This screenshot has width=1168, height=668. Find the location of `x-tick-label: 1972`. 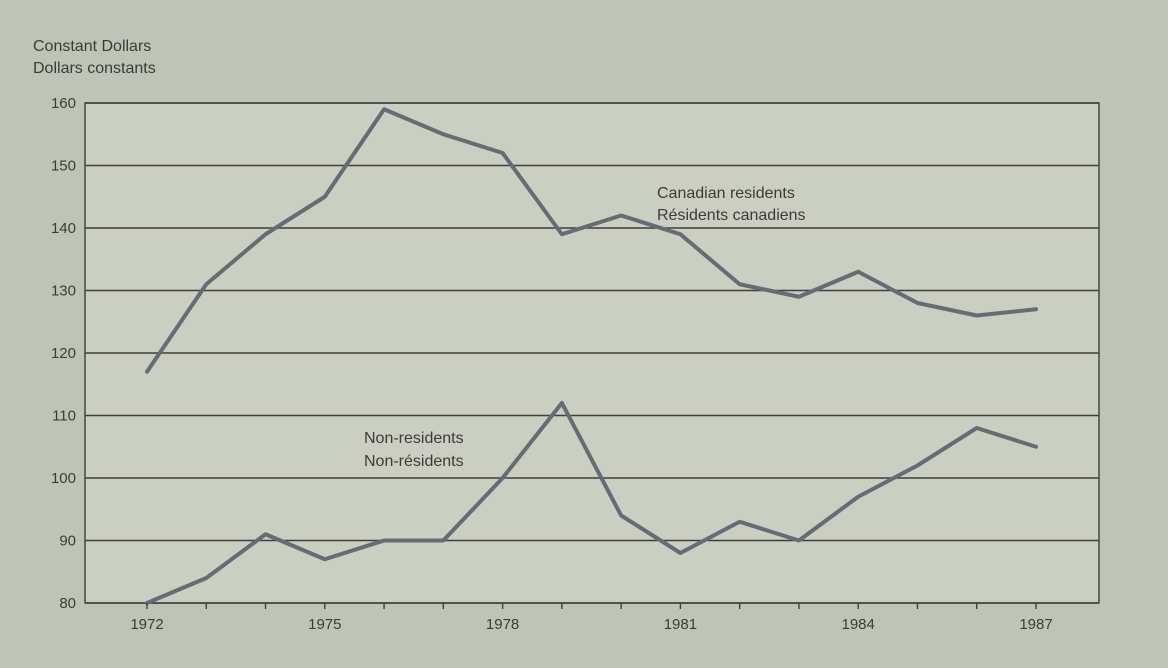

x-tick-label: 1972 is located at coordinates (146, 624).